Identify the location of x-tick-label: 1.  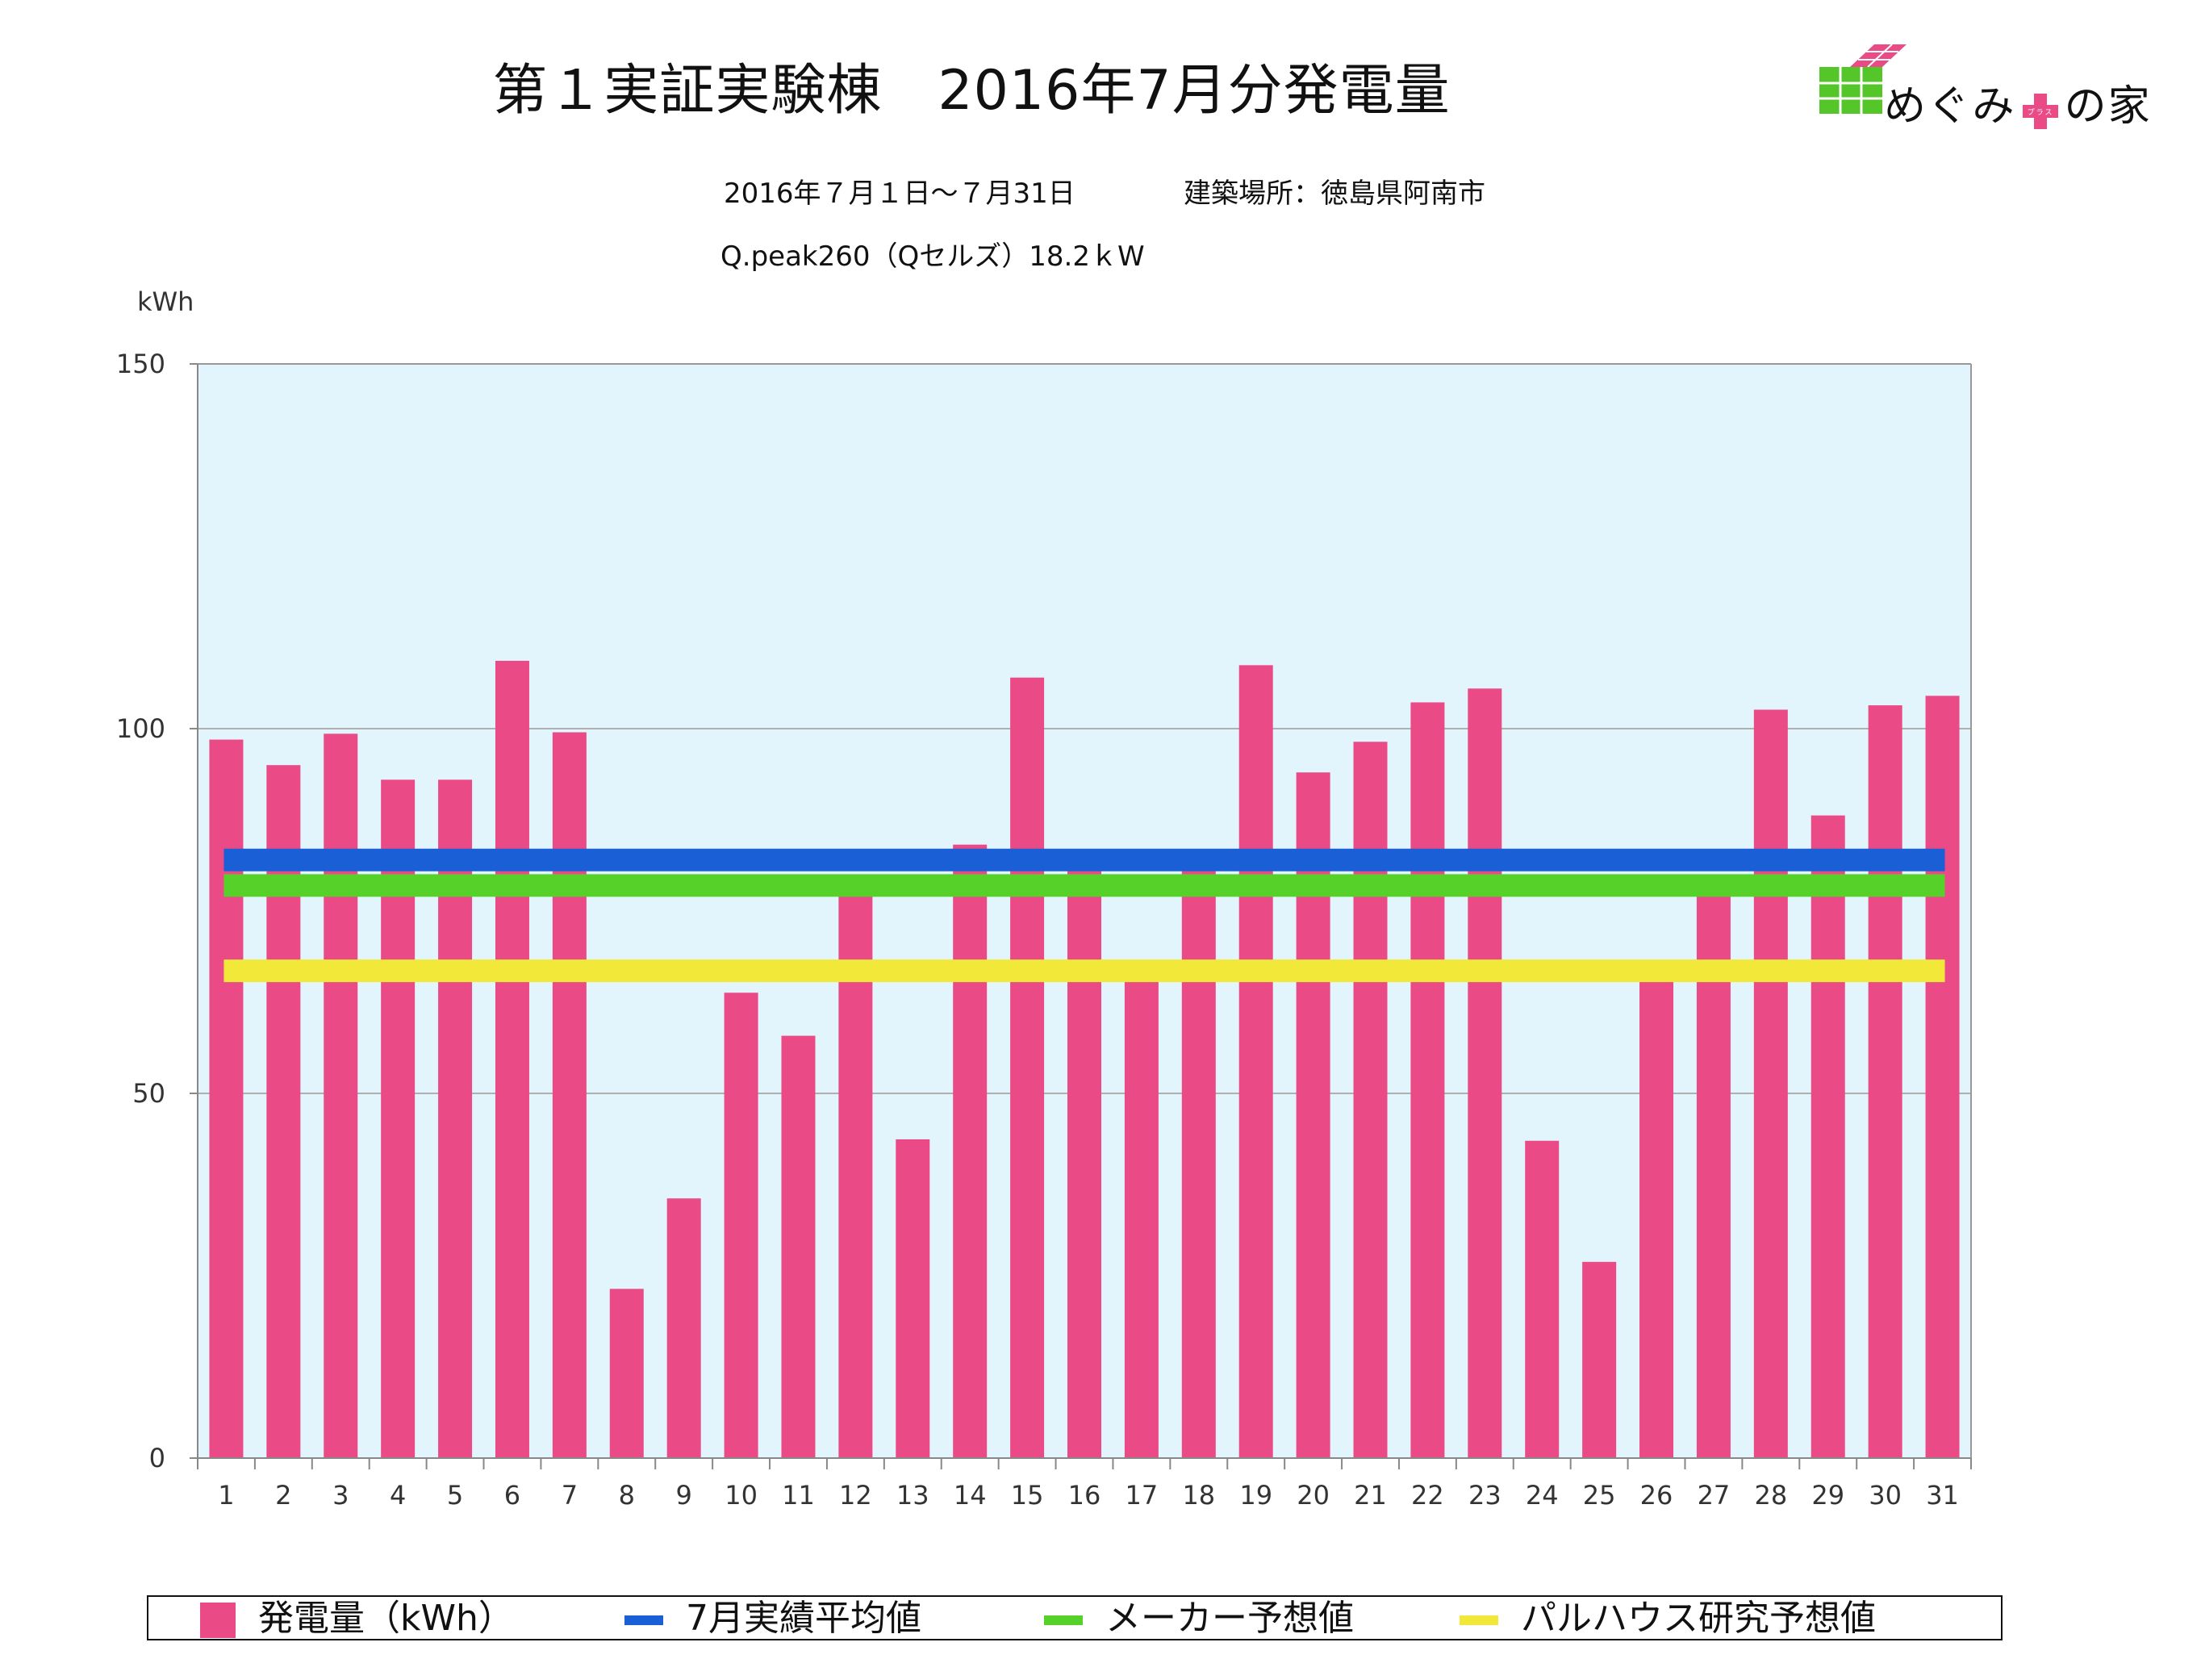
(226, 1496).